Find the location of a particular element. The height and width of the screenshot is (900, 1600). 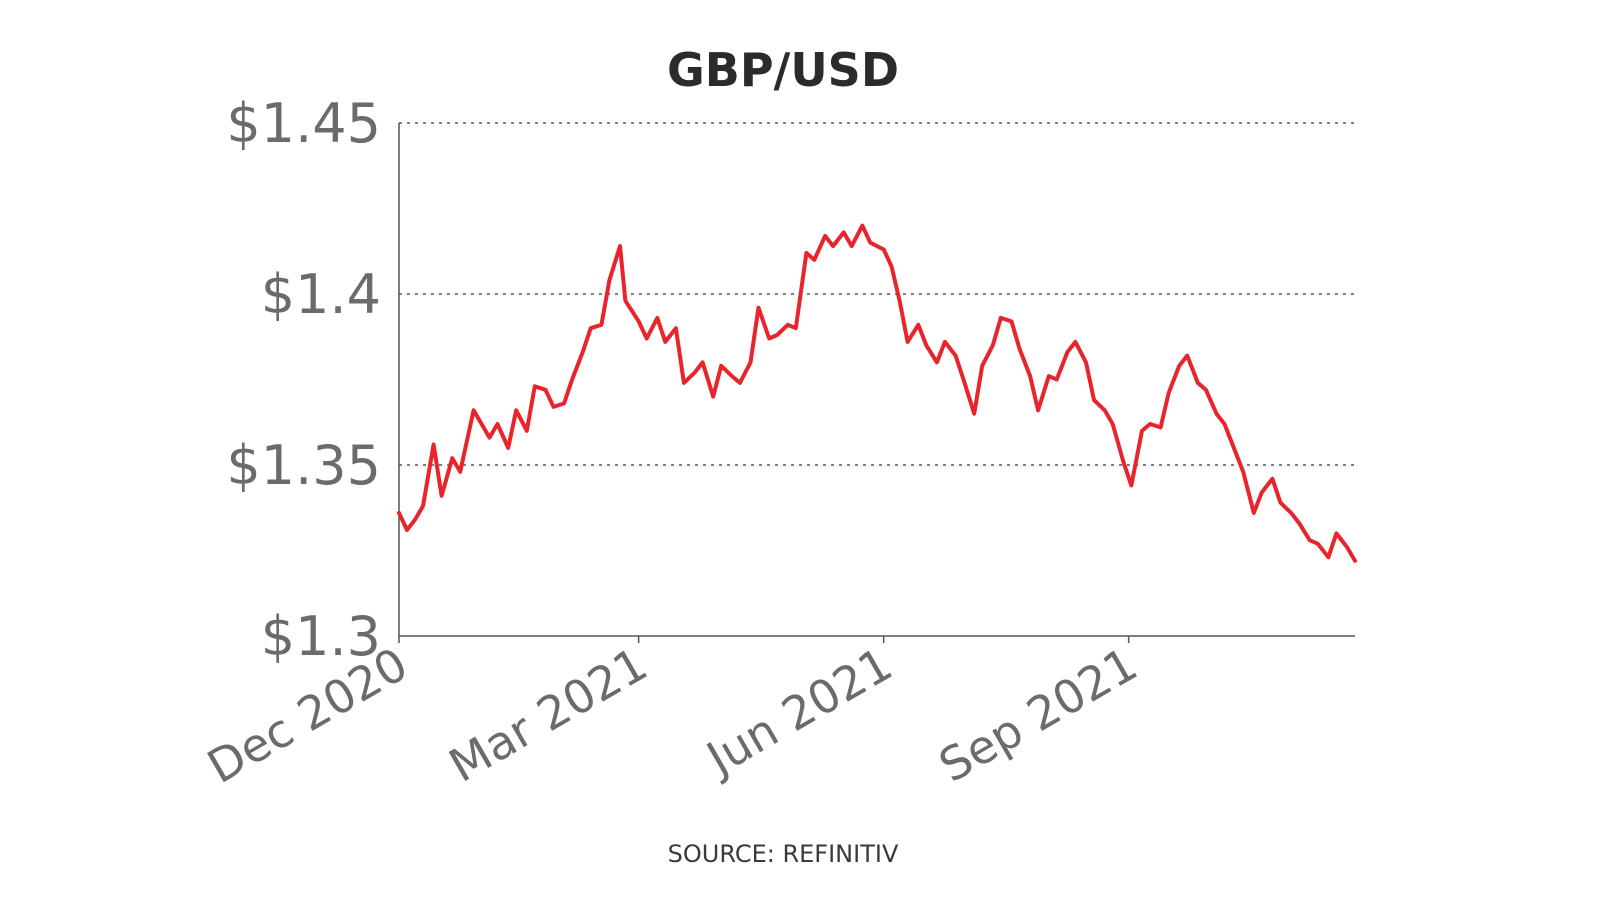

x-tick-label: Mar 2021 is located at coordinates (548, 715).